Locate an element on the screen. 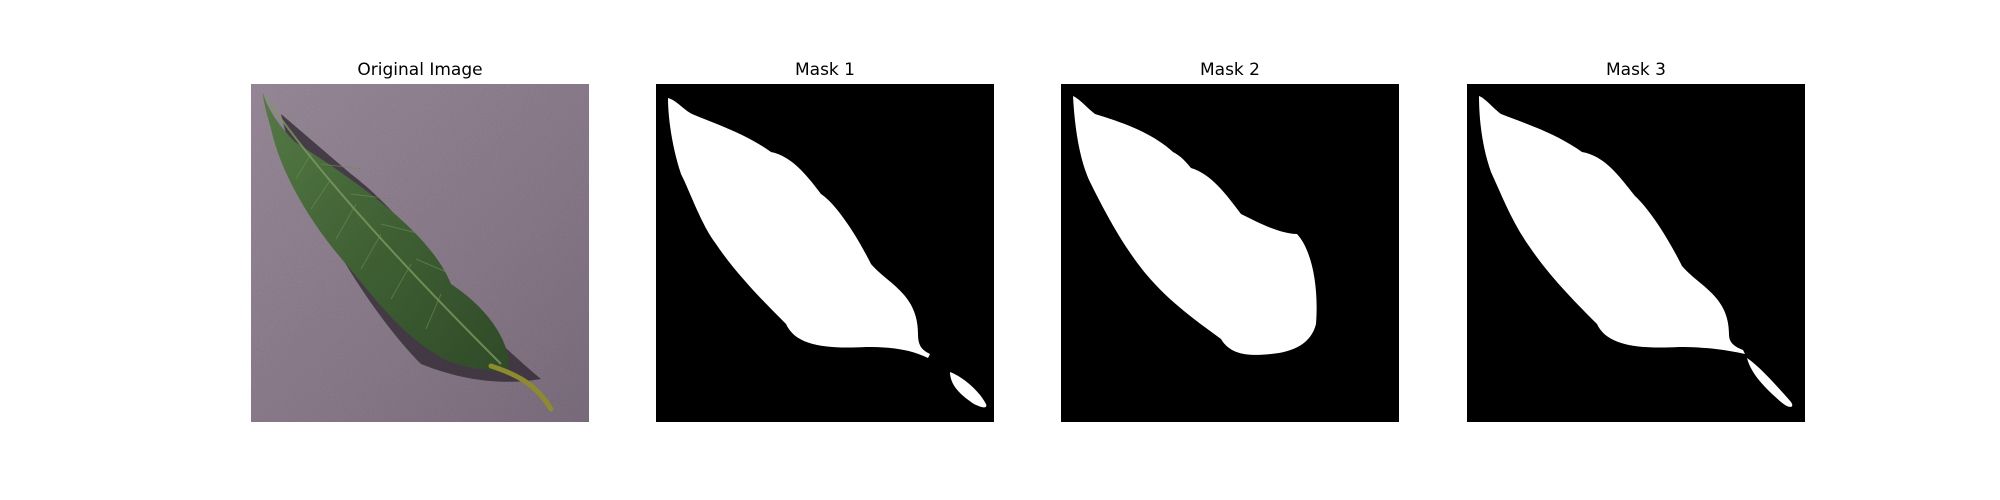 The image size is (2000, 500). original-image-panel: Original Image is located at coordinates (420, 242).